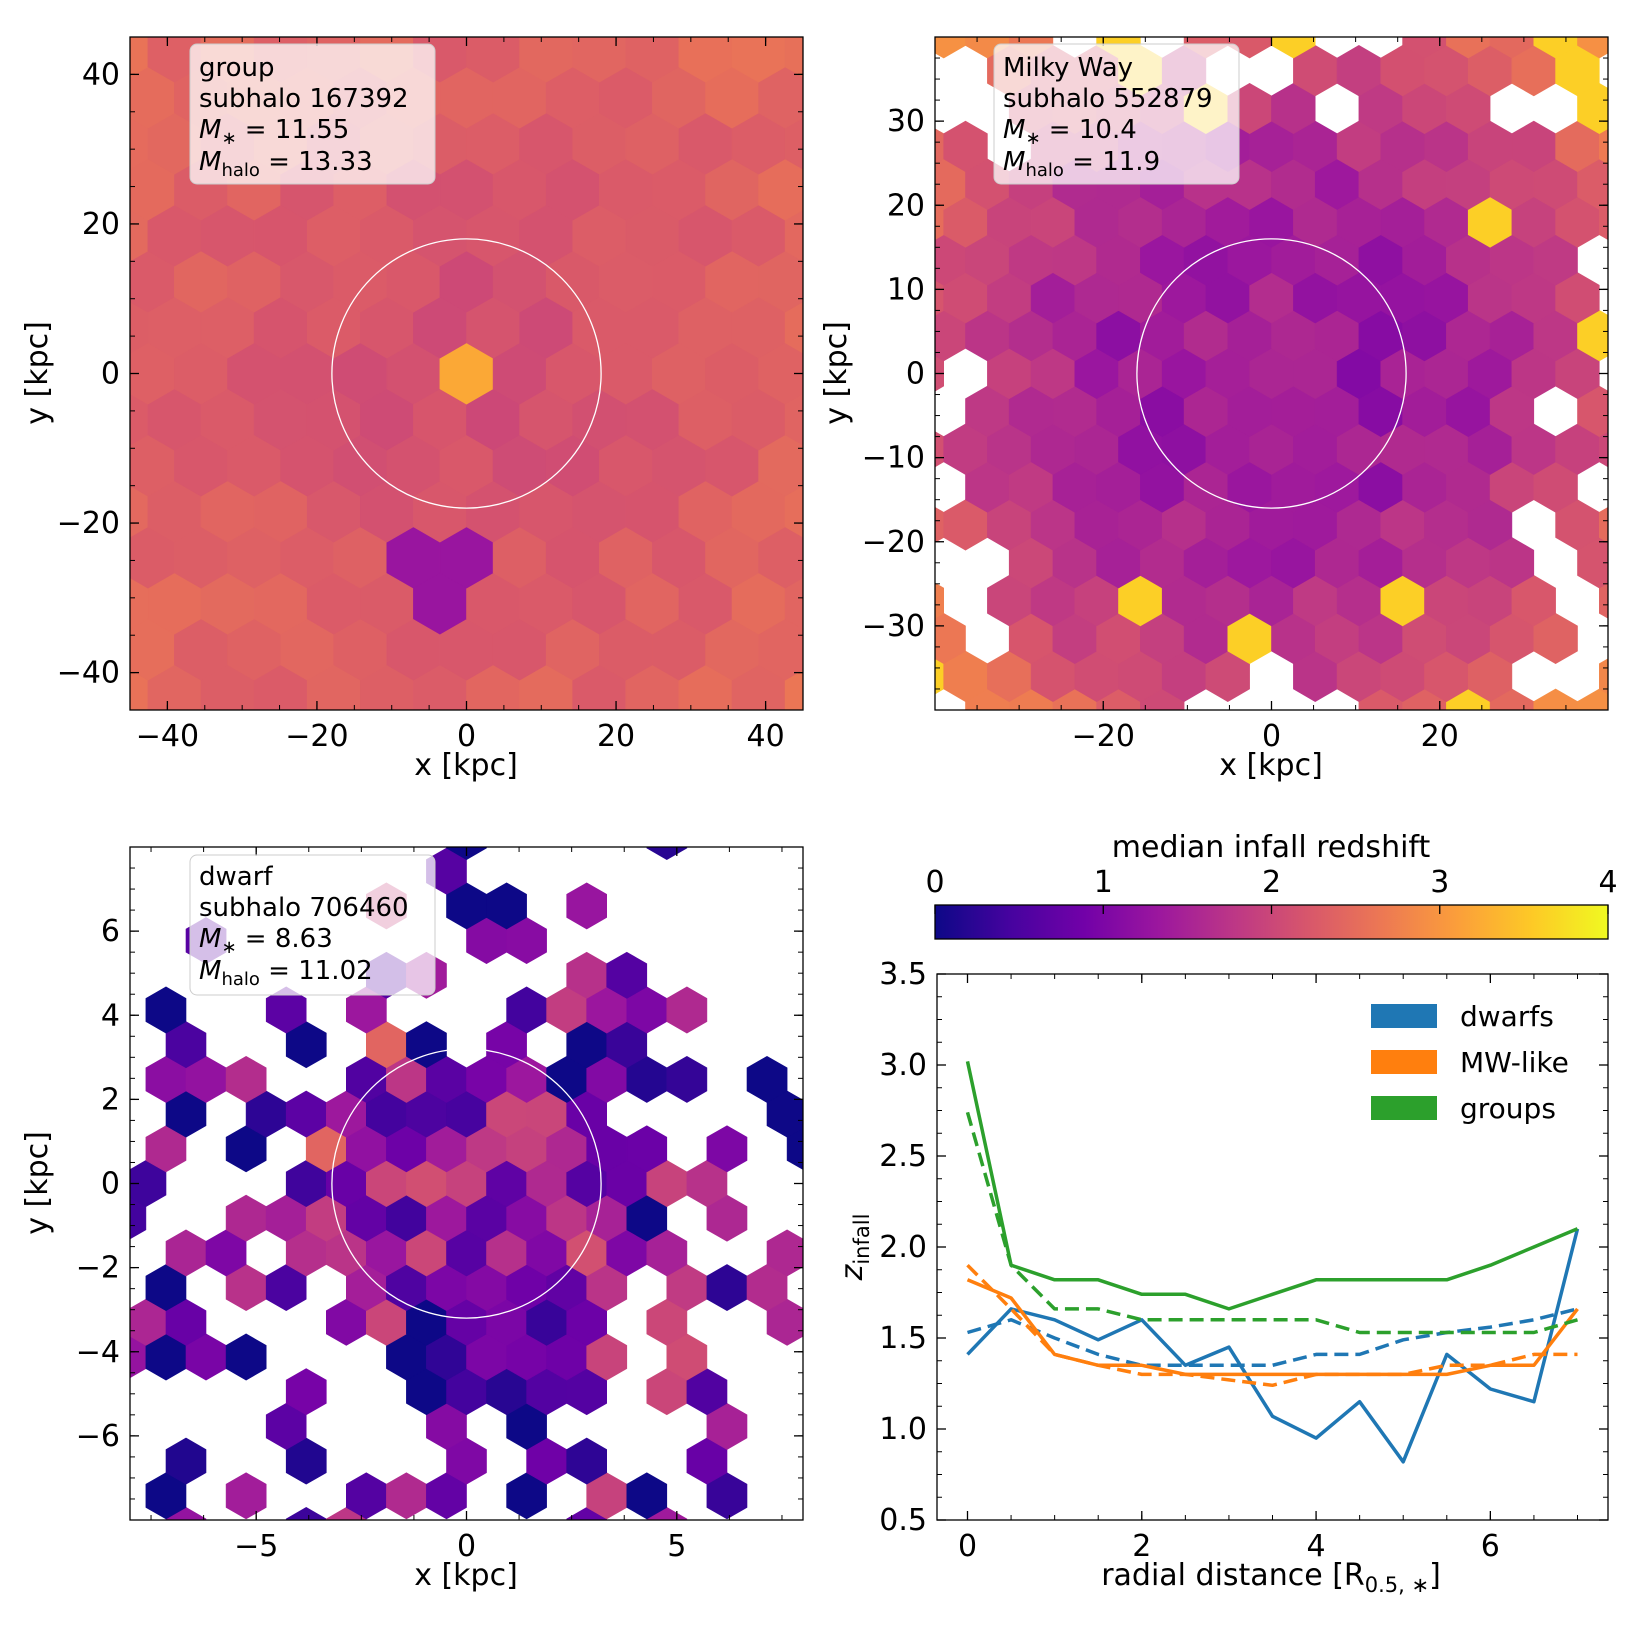  I want to click on colorbar: median infall redshift 0 1 2 3 4, so click(1271, 885).